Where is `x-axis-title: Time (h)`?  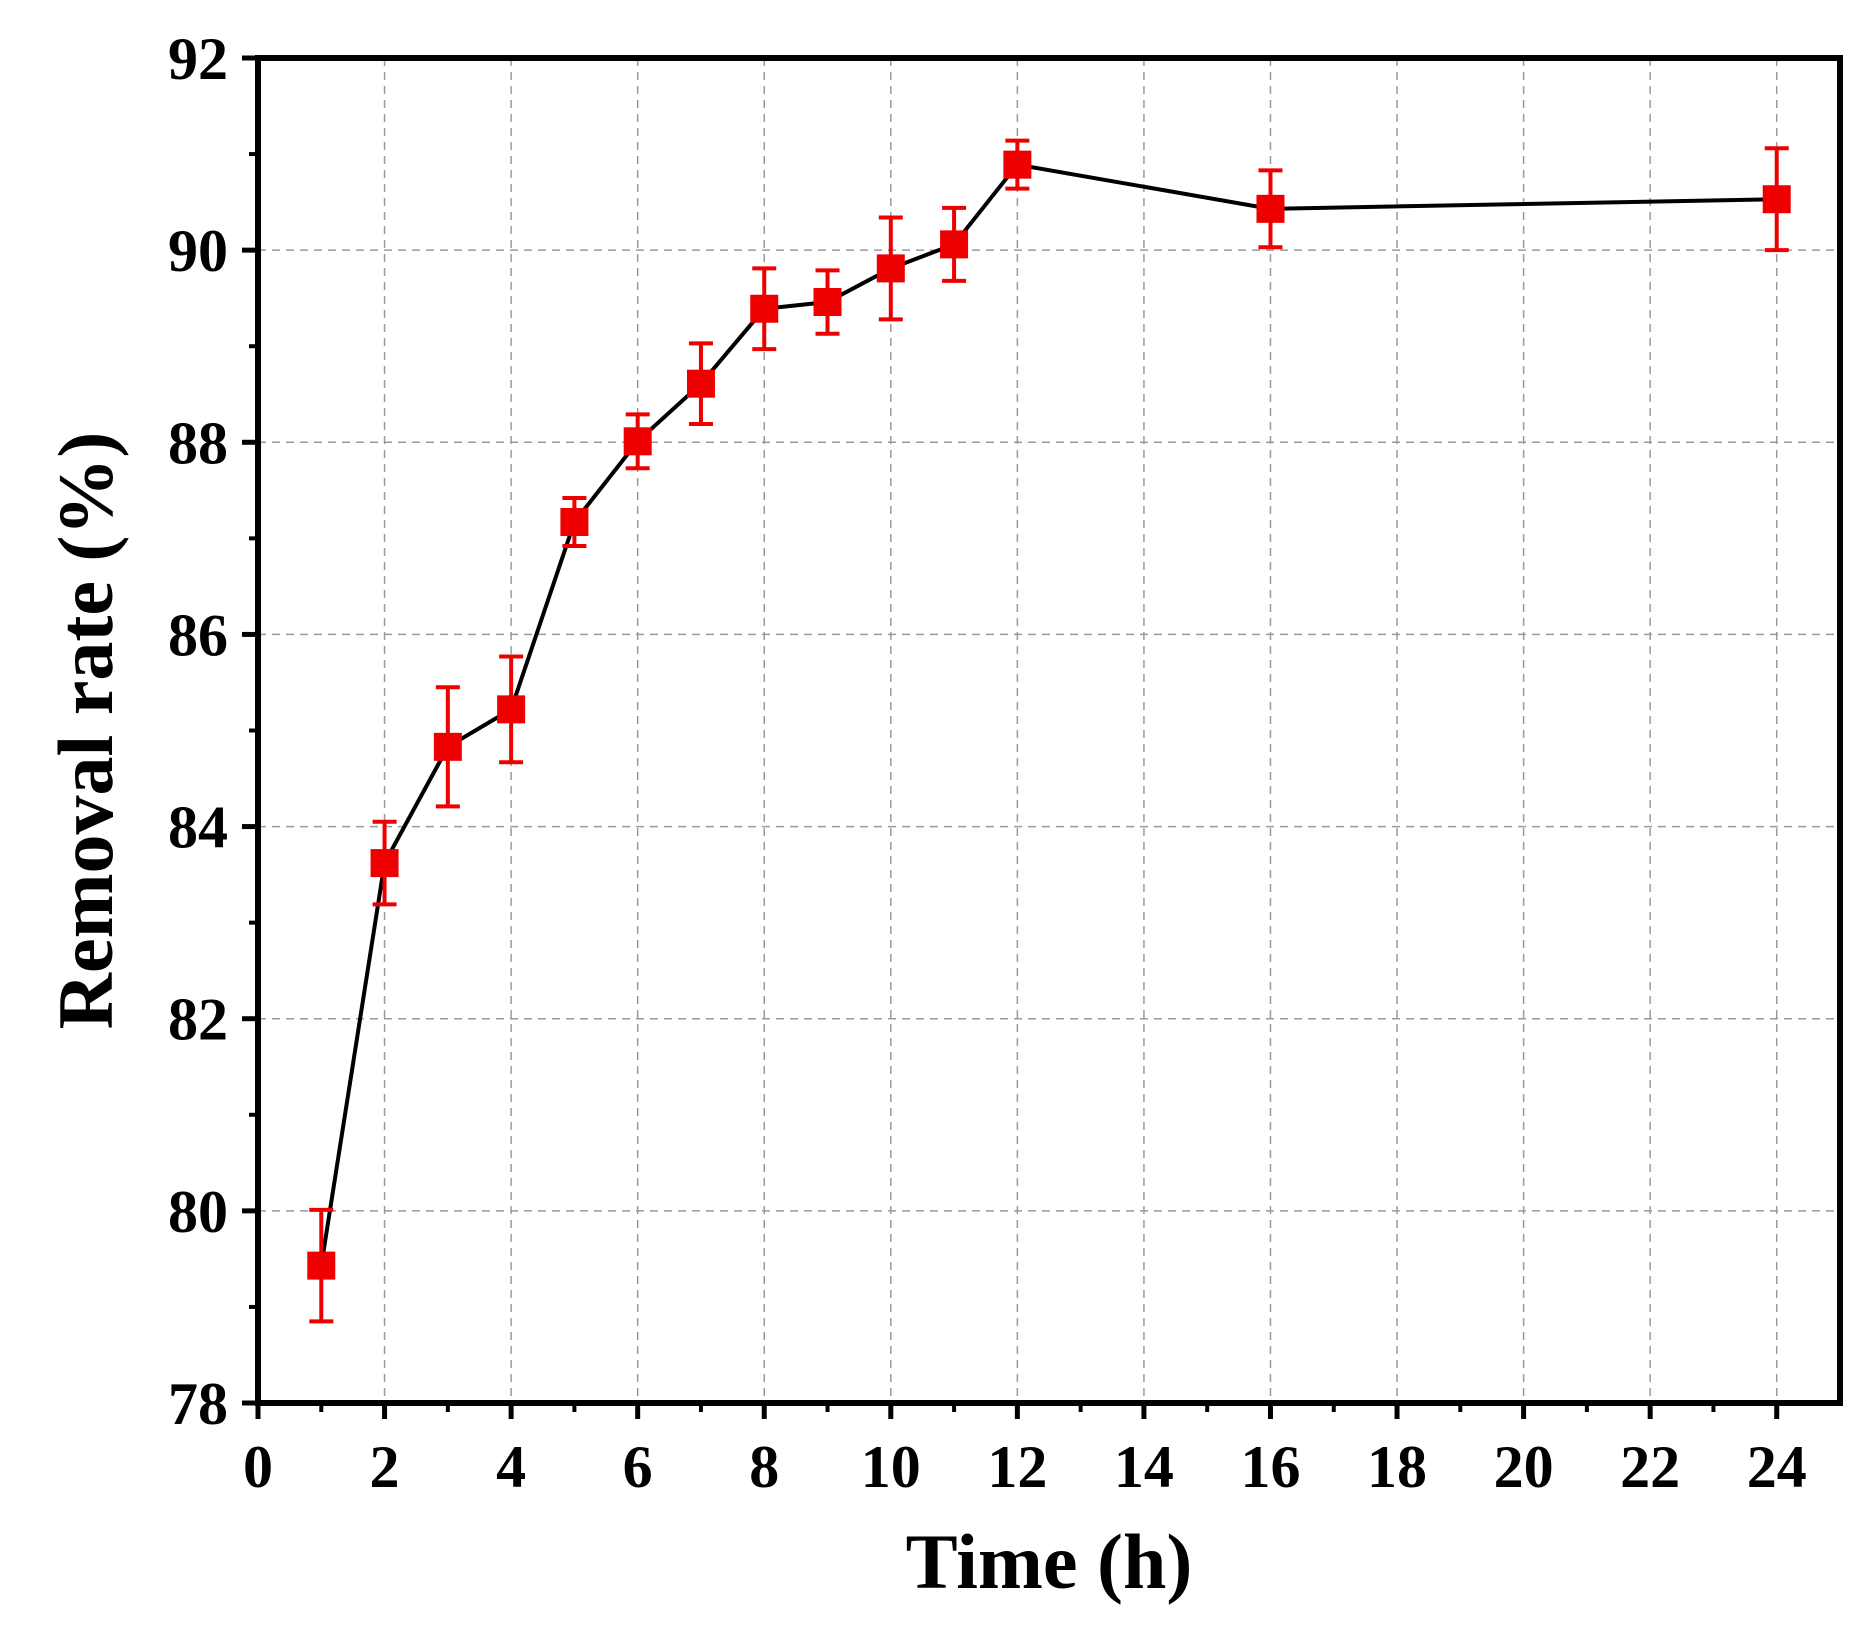
x-axis-title: Time (h) is located at coordinates (1049, 1561).